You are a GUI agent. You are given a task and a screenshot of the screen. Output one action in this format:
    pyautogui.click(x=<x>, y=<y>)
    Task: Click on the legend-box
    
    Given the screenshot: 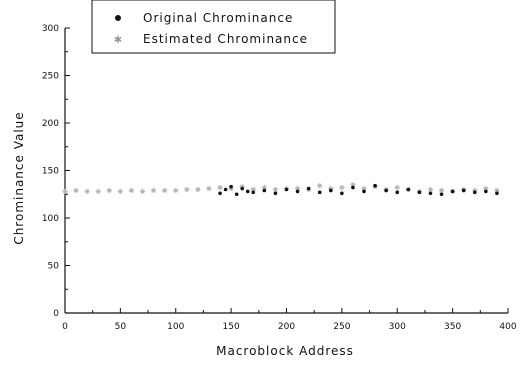 What is the action you would take?
    pyautogui.click(x=213, y=27)
    